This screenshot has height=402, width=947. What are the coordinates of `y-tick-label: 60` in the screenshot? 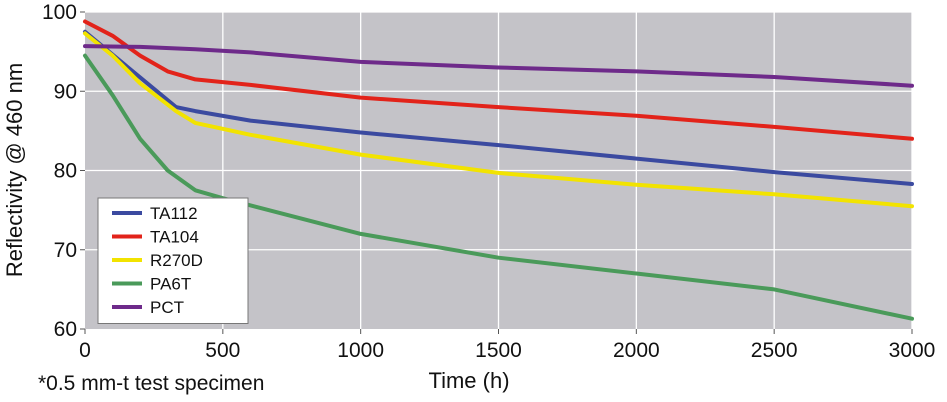 It's located at (65, 329).